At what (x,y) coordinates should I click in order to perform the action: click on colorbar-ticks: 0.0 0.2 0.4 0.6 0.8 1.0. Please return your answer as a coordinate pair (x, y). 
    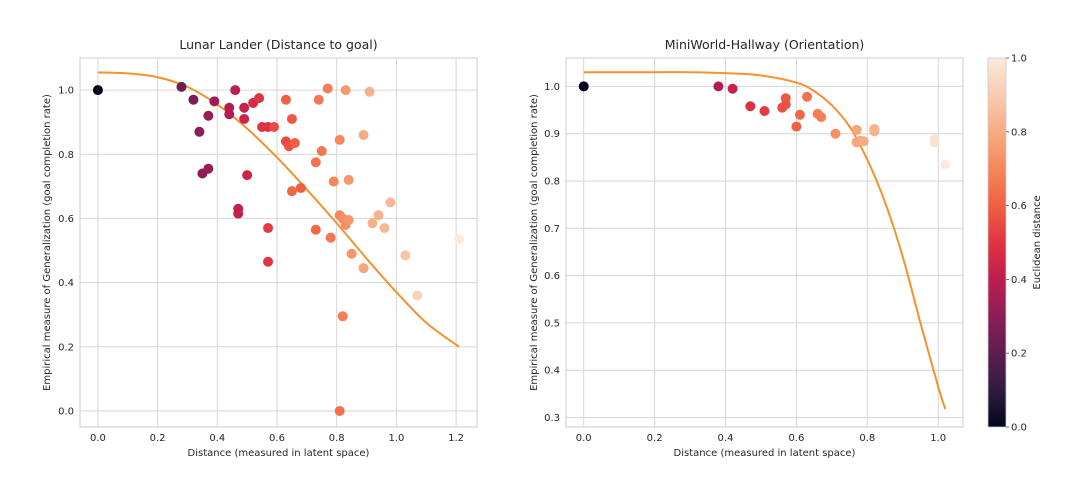
    Looking at the image, I should click on (1016, 244).